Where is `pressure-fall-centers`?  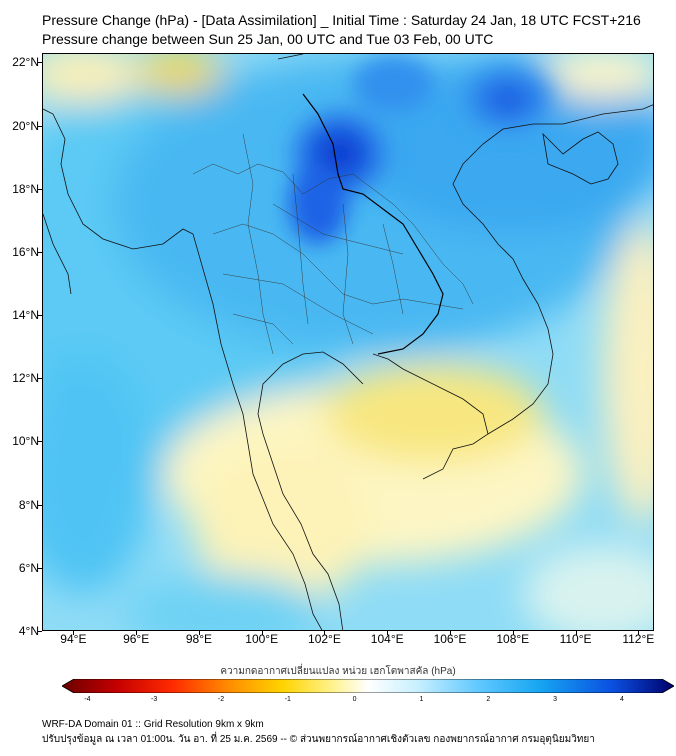 pressure-fall-centers is located at coordinates (421, 150).